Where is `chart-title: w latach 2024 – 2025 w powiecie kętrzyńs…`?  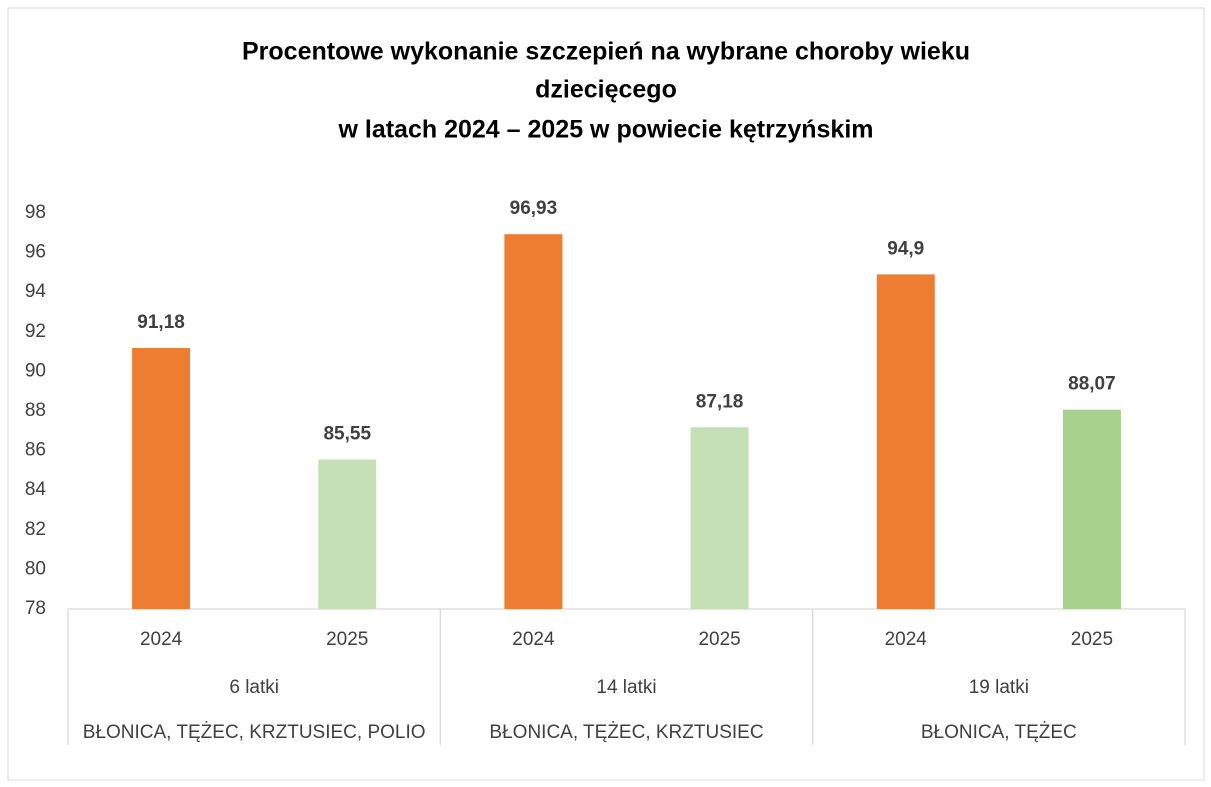
chart-title: w latach 2024 – 2025 w powiecie kętrzyńs… is located at coordinates (605, 130).